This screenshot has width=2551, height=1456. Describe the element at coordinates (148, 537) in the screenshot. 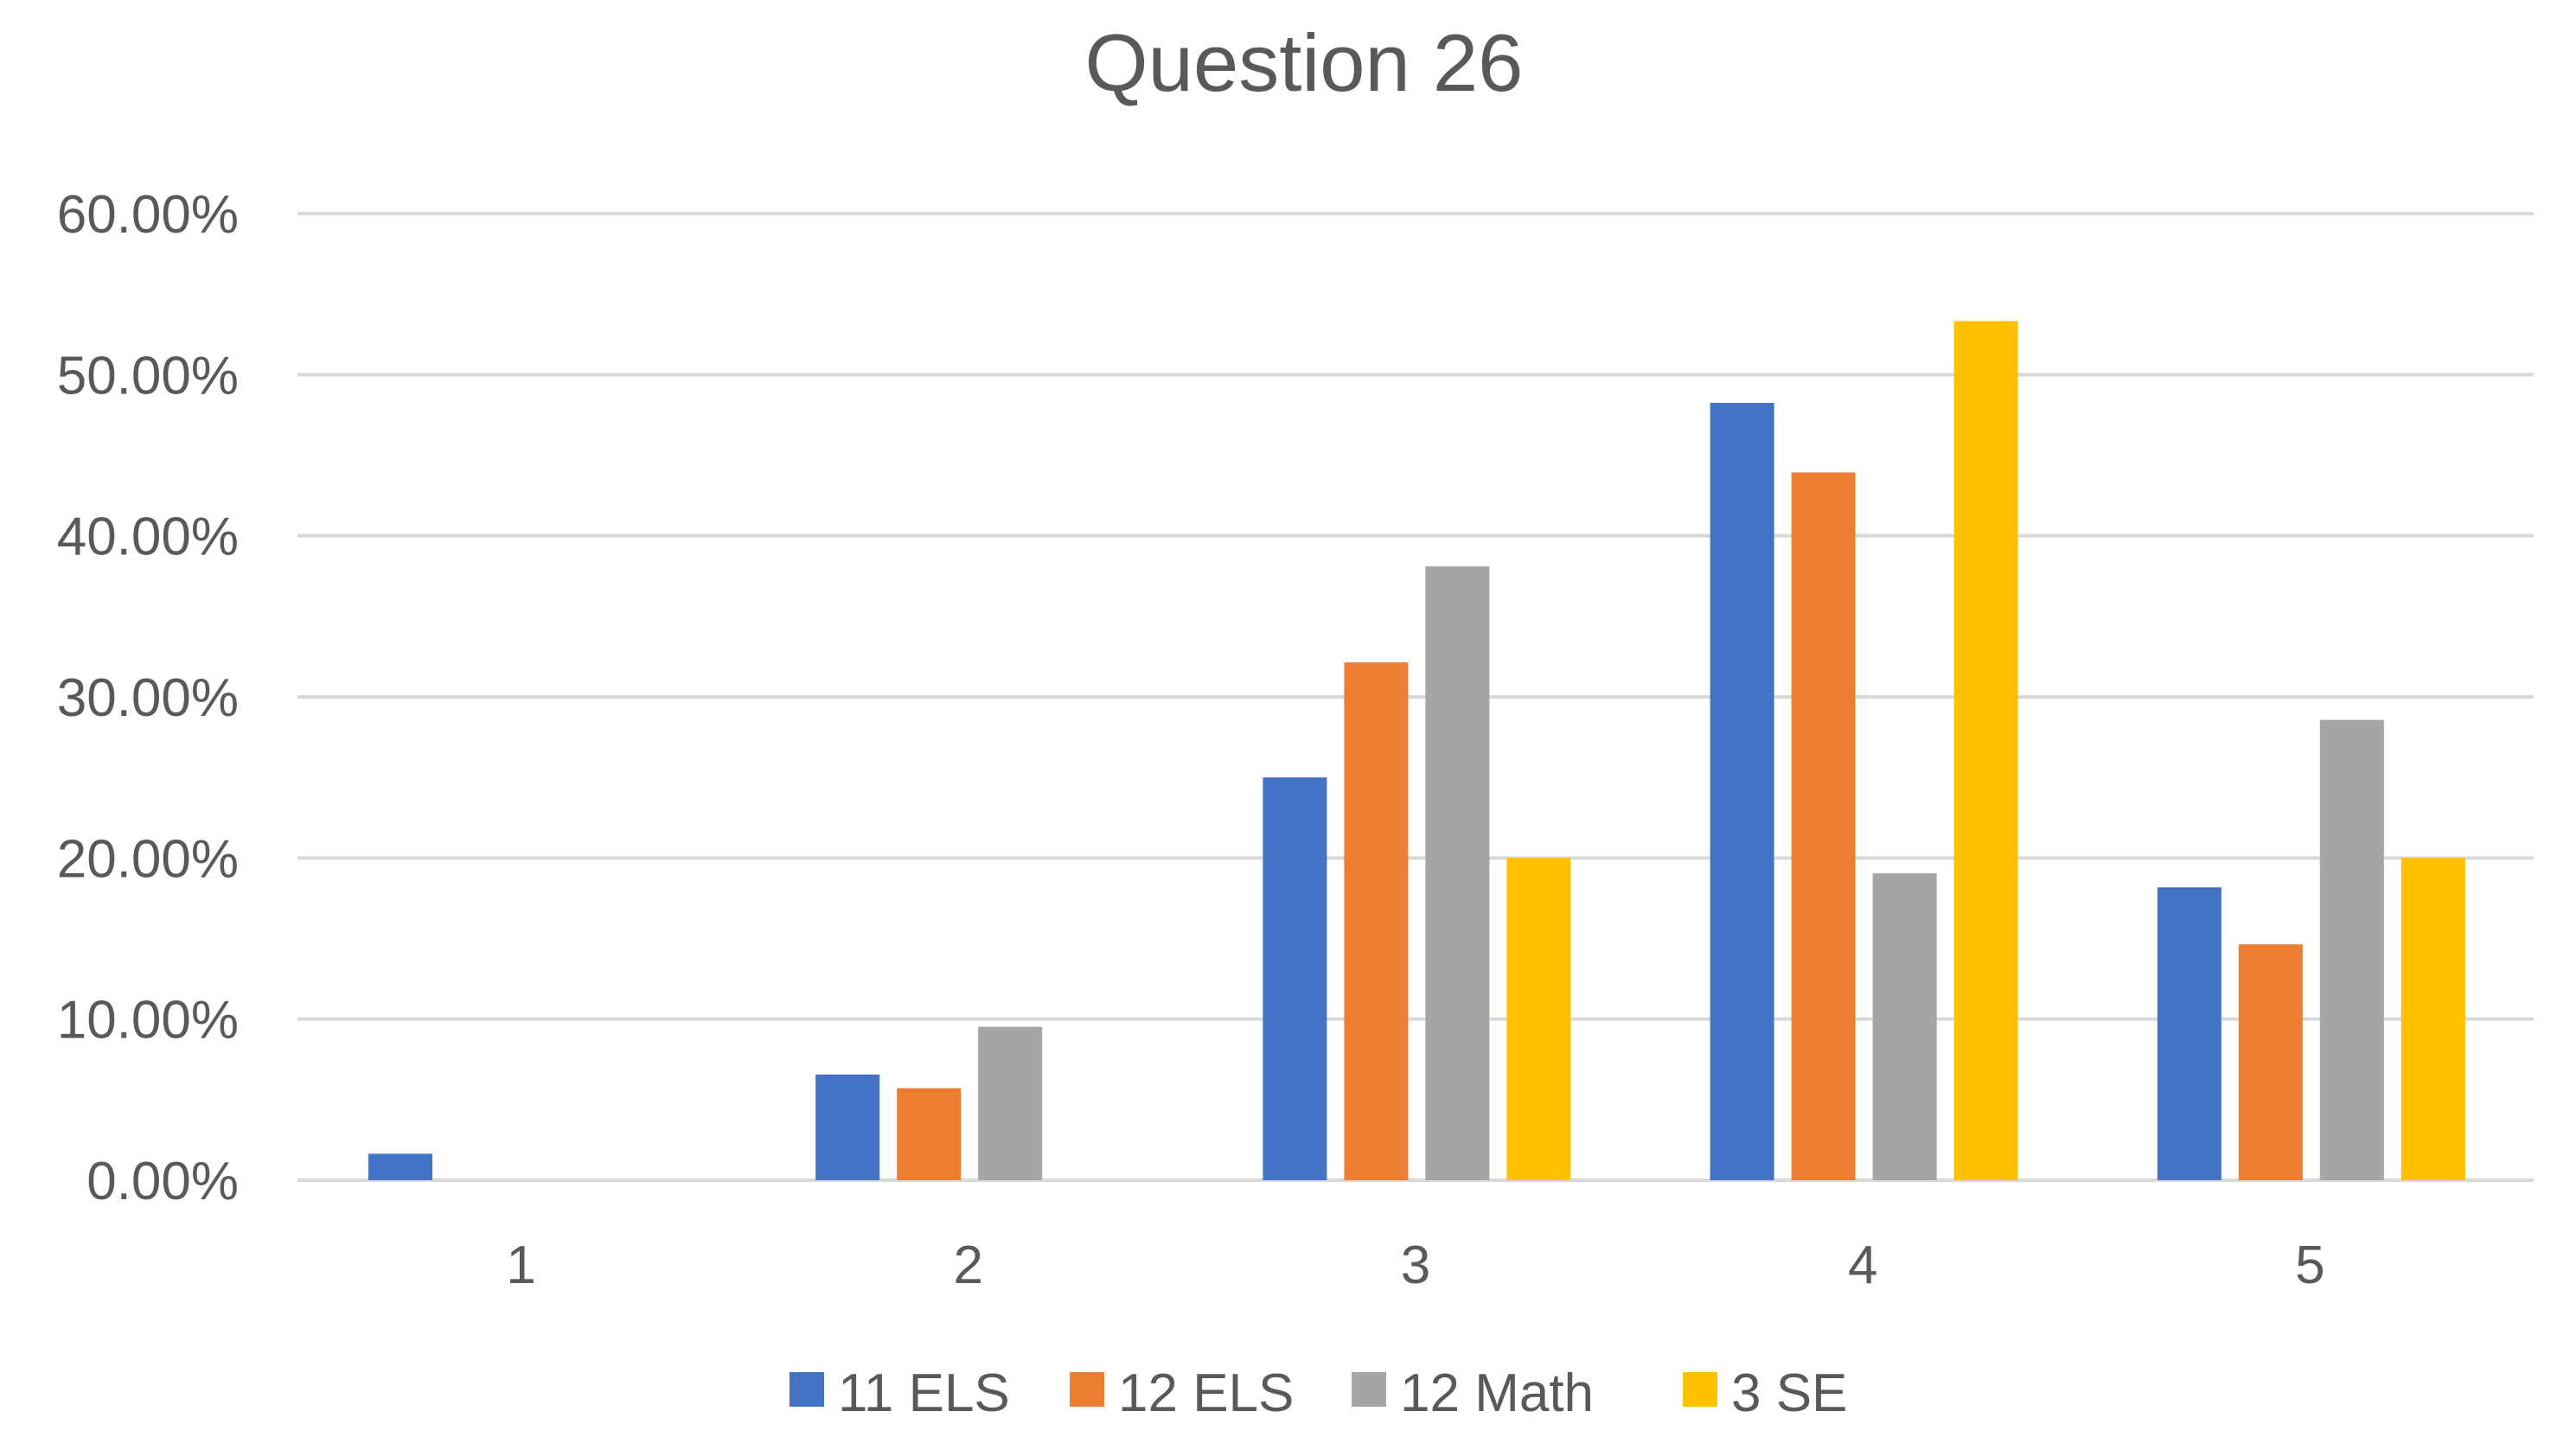

I see `y-tick-label: 40.00%` at that location.